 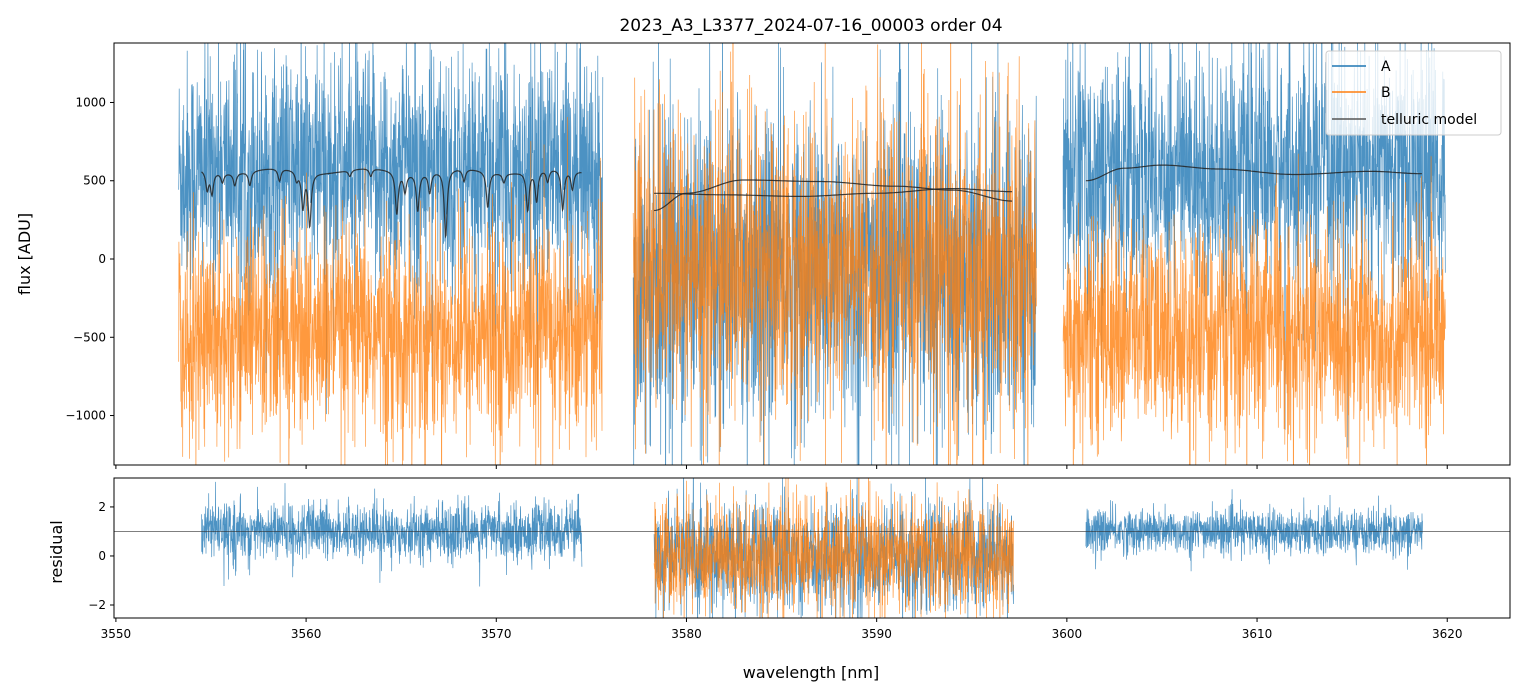 I want to click on legend: A B telluric model, so click(x=1413, y=93).